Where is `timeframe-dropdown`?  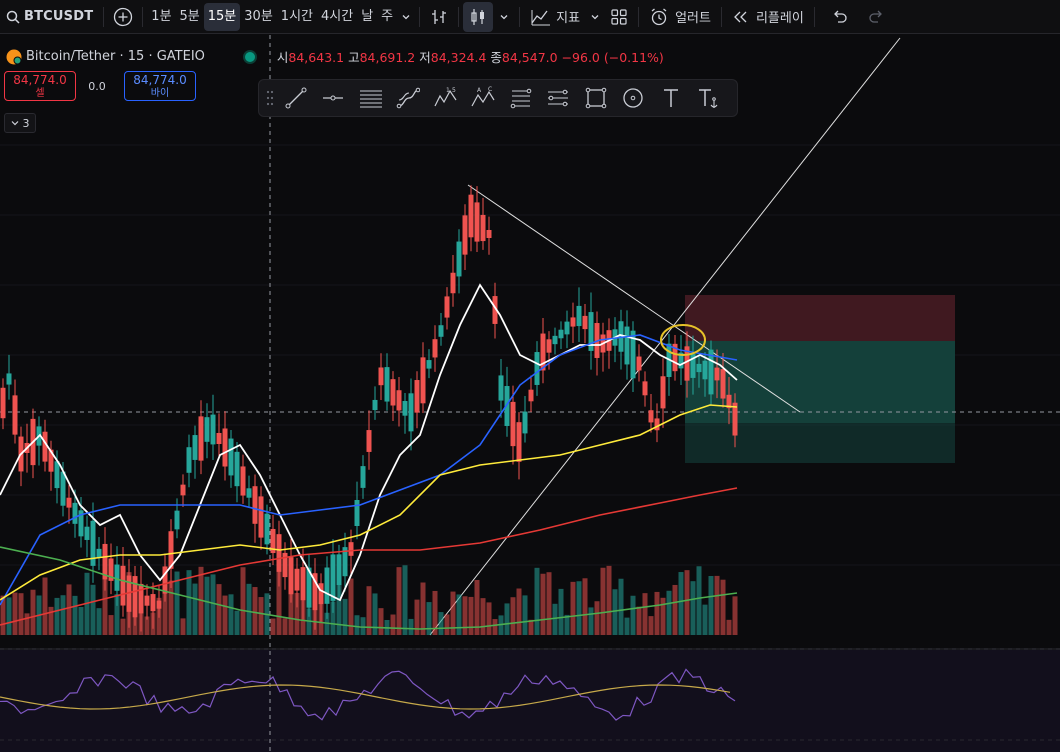
timeframe-dropdown is located at coordinates (406, 17).